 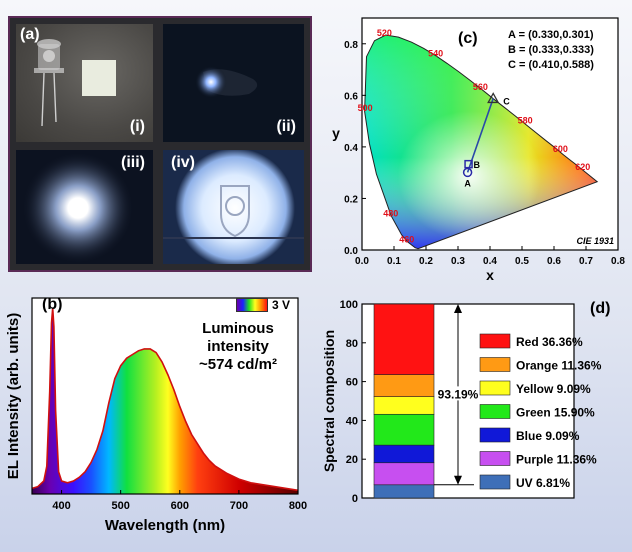 I want to click on x-axis-label: Wavelength (nm), so click(x=165, y=525).